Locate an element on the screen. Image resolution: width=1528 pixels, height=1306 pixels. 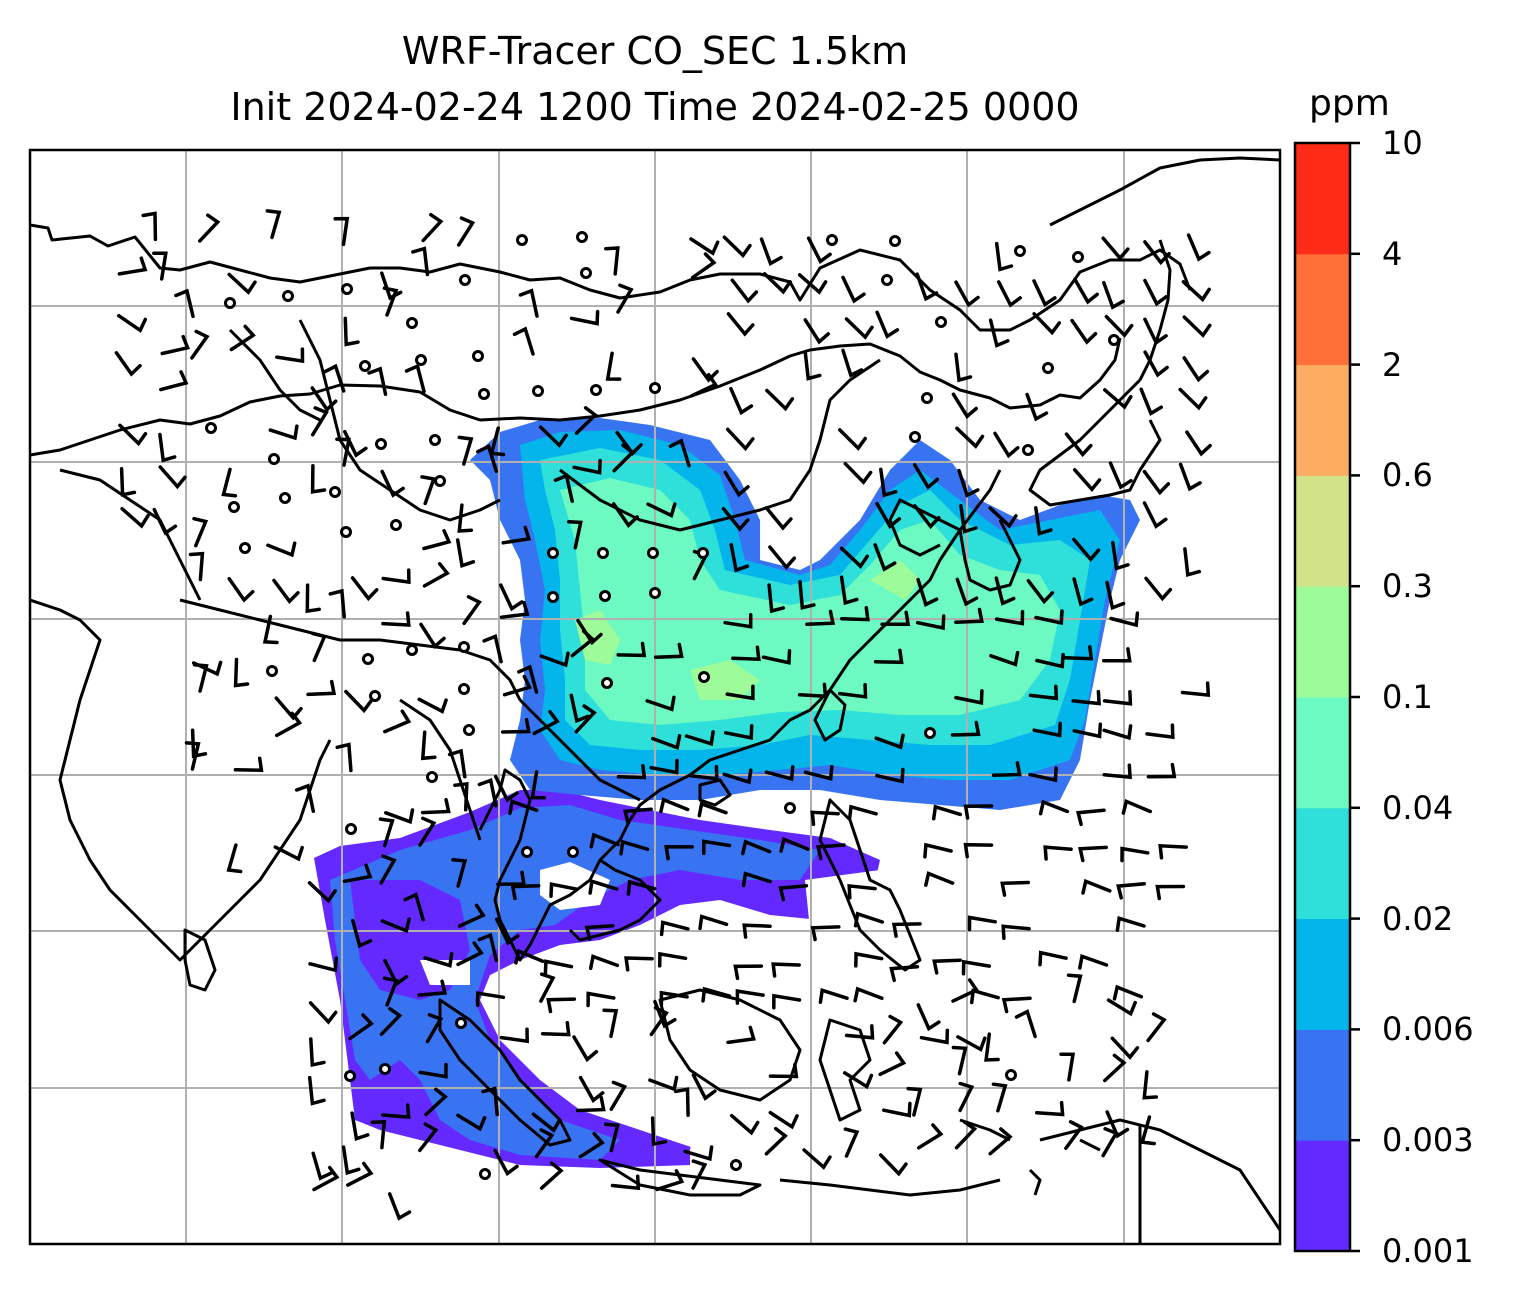
colorbar-tick-label: 0.003 is located at coordinates (1428, 1140).